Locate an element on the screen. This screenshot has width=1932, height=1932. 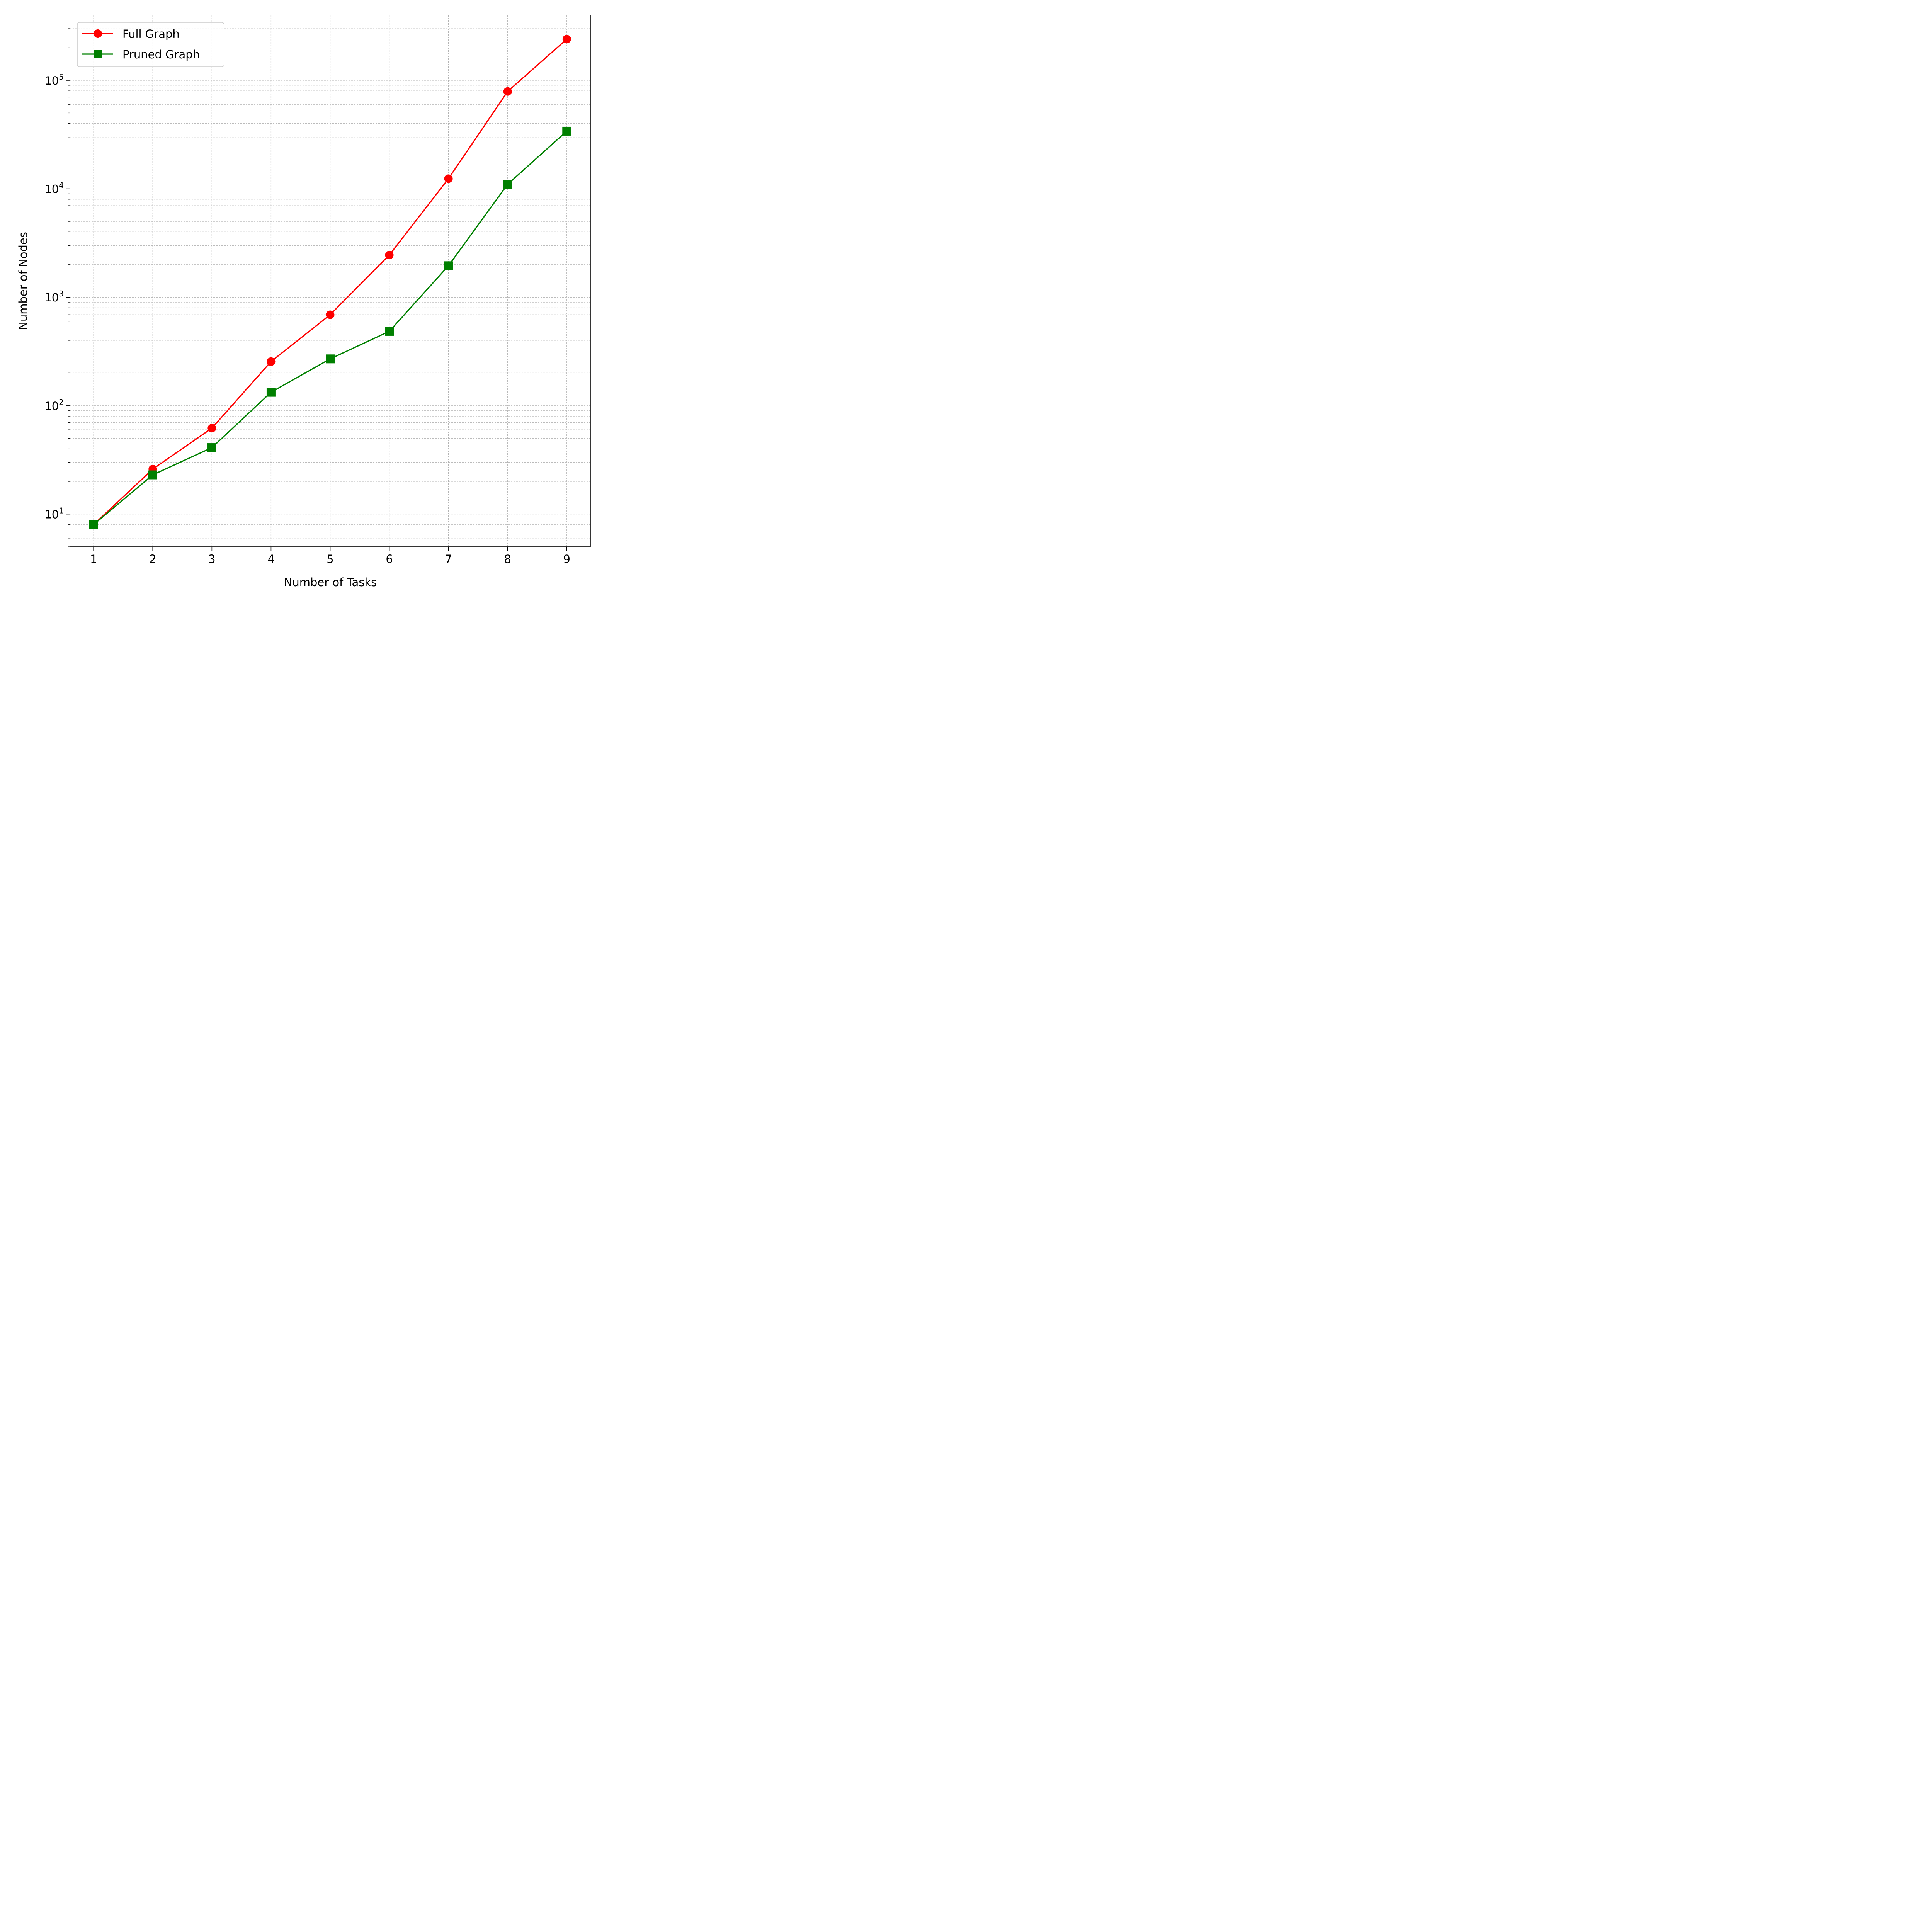
axis-ticks: 1 2 3 4 5 6 7 8 9 10¹ 10² 10³ 10⁴ 10⁵ is located at coordinates (307, 291).